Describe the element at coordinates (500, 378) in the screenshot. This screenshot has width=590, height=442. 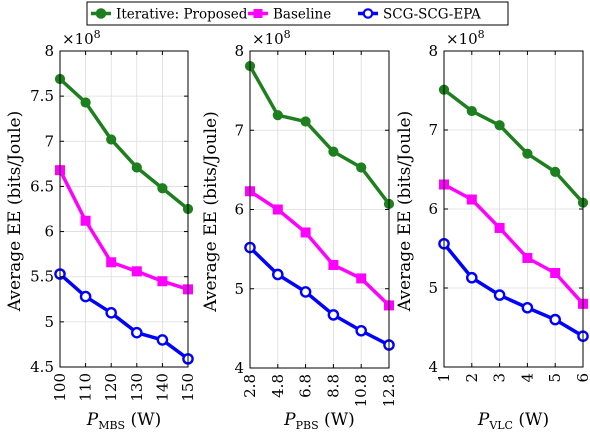
I see `x-tick-label: 3` at that location.